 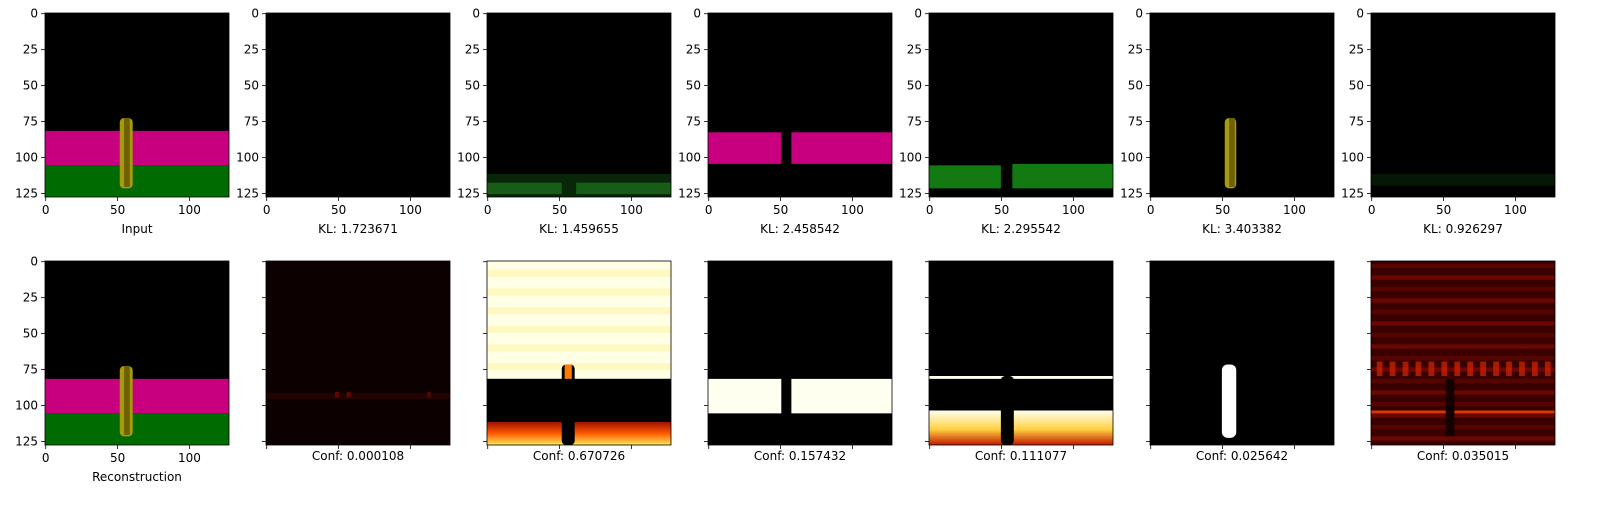 I want to click on top-panel-5: 0 50 100 0 25 50 75 100 125 KL: 2.295542, so click(x=1006, y=121).